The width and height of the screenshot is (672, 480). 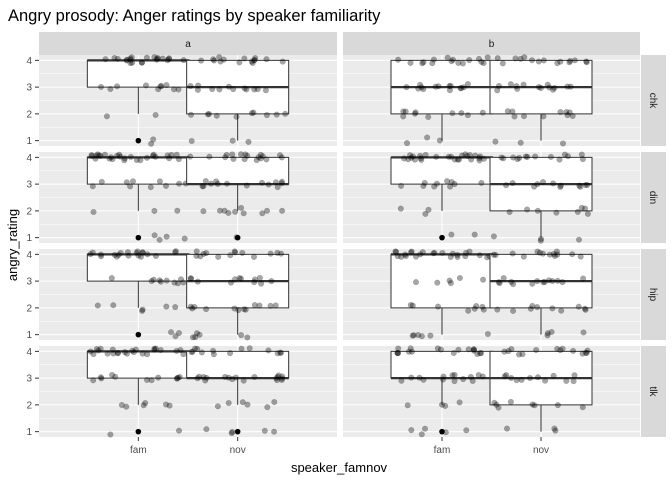 What do you see at coordinates (238, 99) in the screenshot?
I see `box-a-chk-nov` at bounding box center [238, 99].